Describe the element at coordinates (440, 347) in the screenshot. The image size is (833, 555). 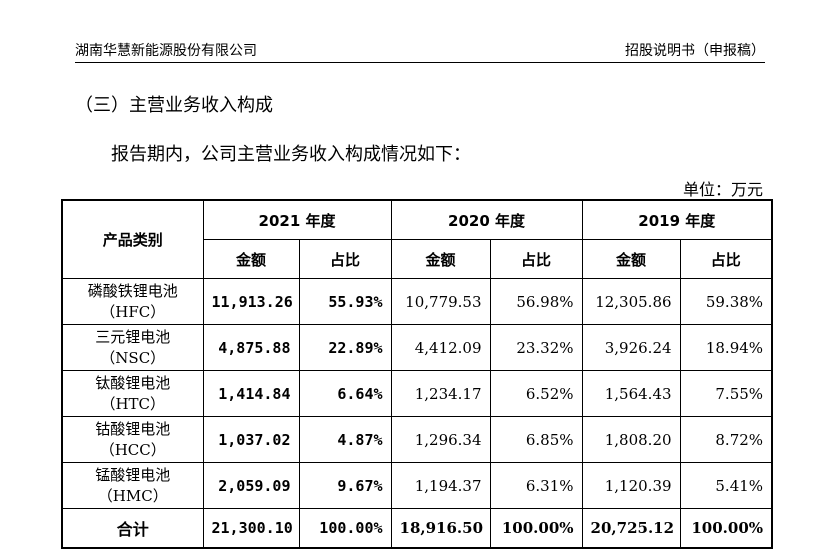
I see `value-cell: 4,412.09` at that location.